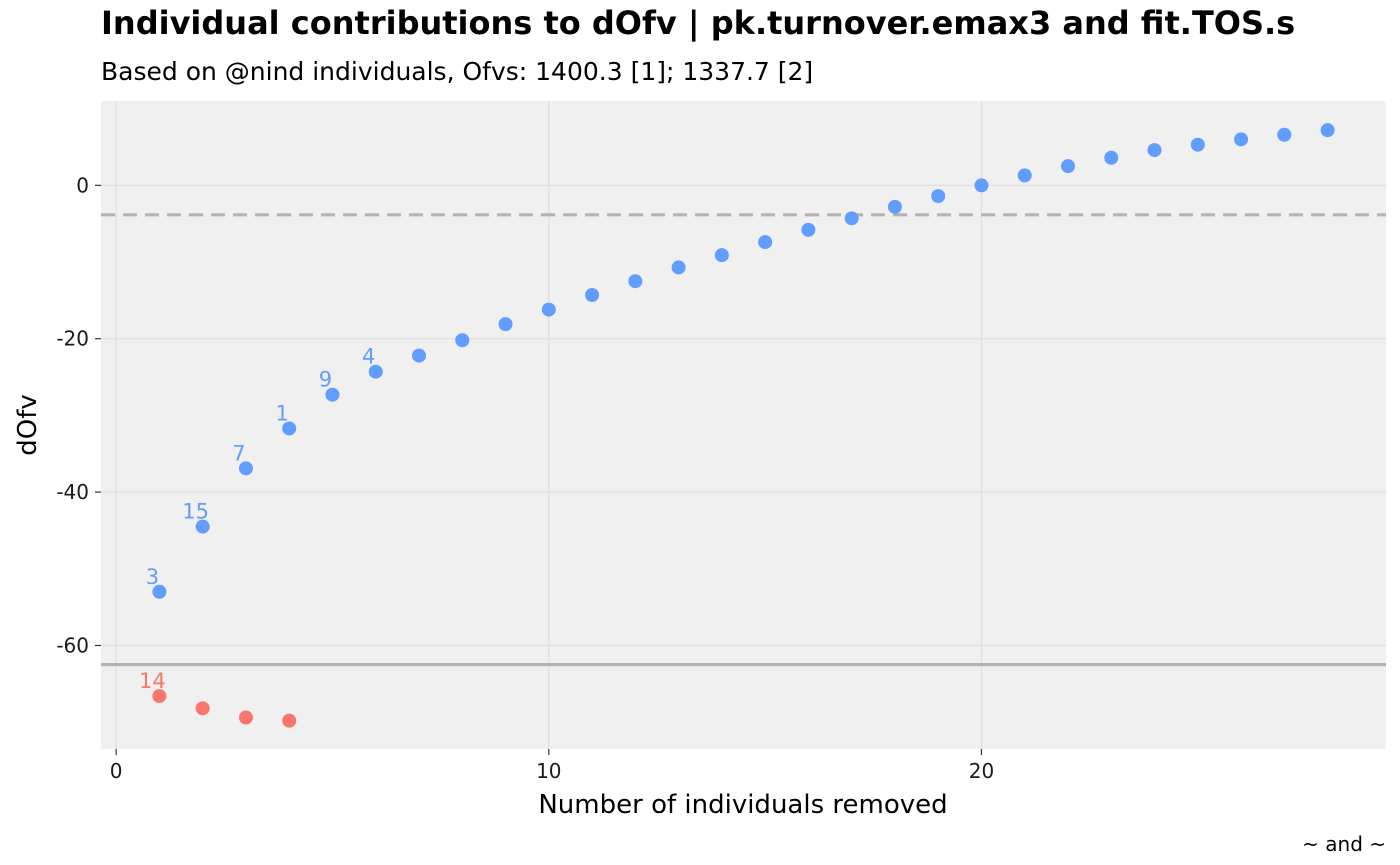  I want to click on y-tick-label: -40, so click(72, 492).